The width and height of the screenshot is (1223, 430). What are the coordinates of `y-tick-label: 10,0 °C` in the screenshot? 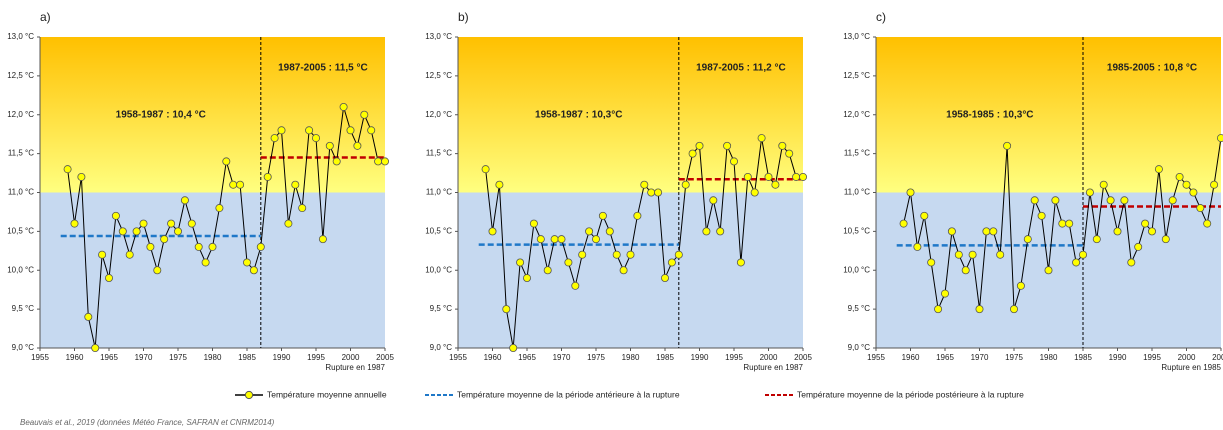 It's located at (438, 269).